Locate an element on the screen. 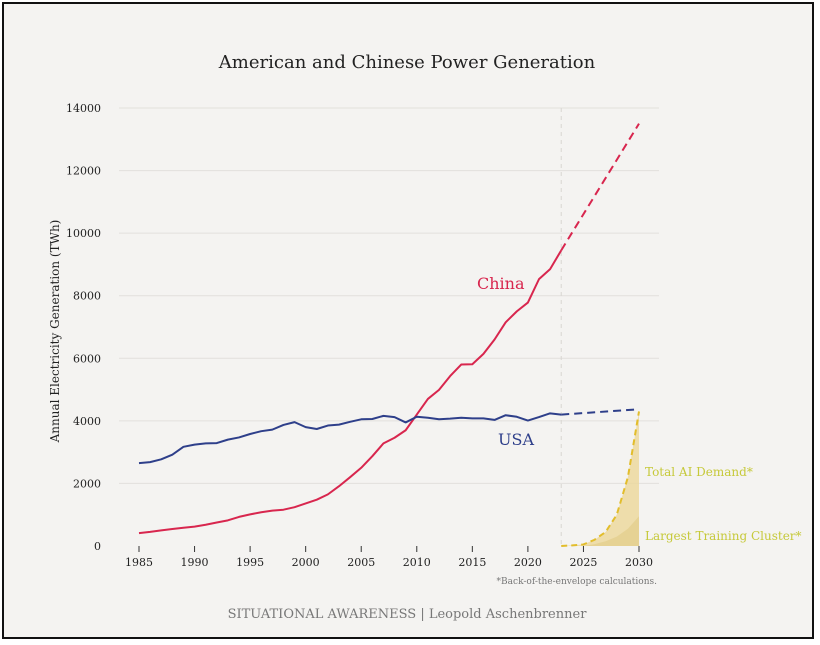 This screenshot has width=820, height=645. label-total-ai-demand: Total AI Demand* is located at coordinates (699, 472).